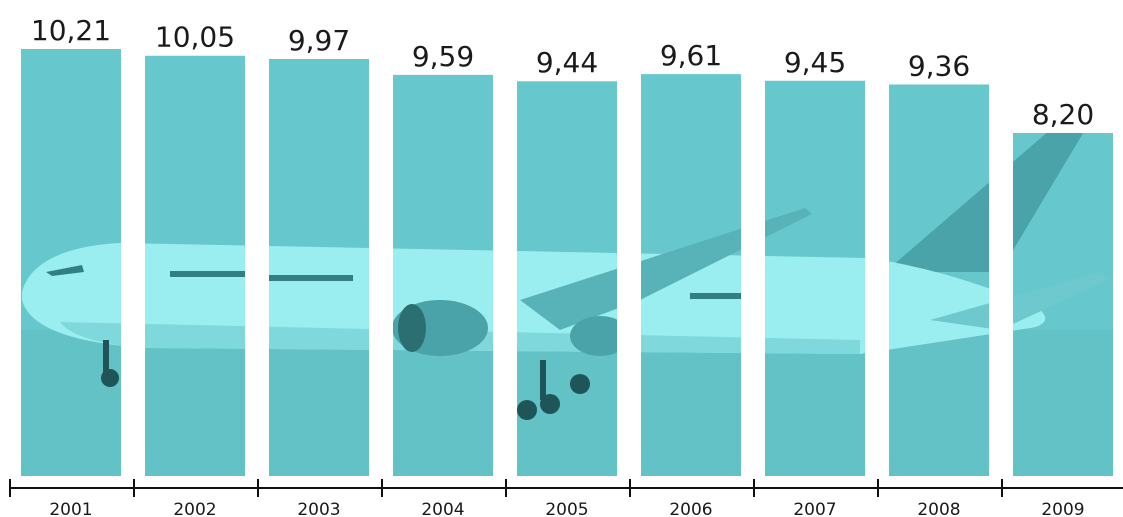  I want to click on value-label-2004: 9,59, so click(443, 56).